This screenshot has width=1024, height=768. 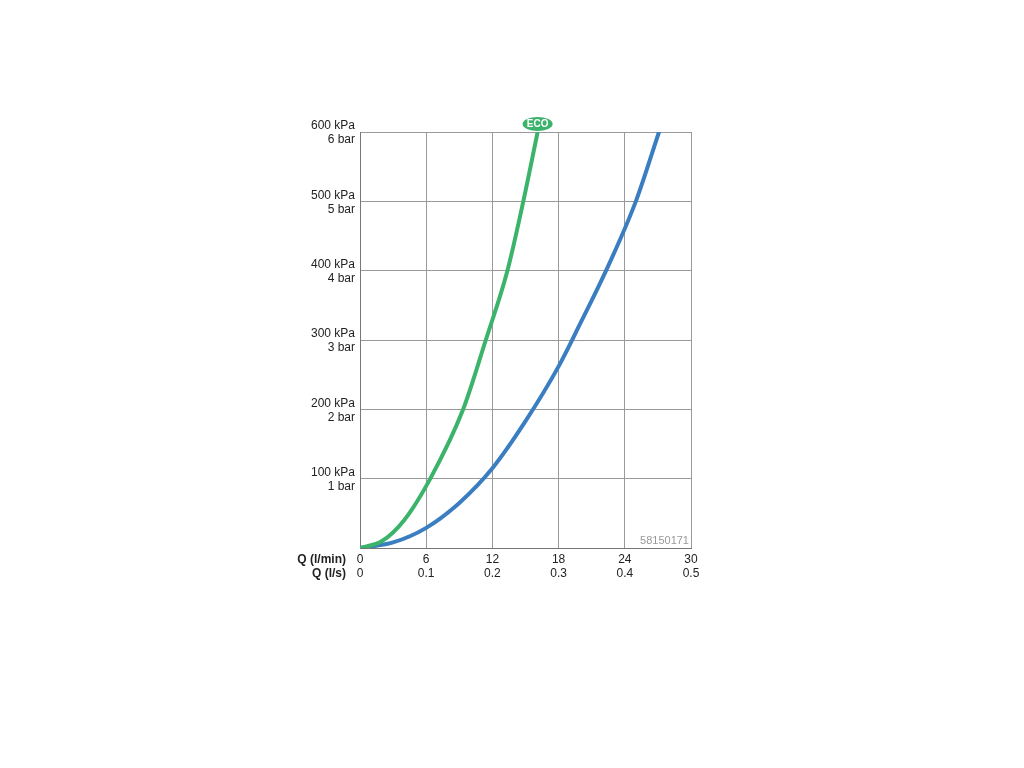 What do you see at coordinates (492, 559) in the screenshot?
I see `x-tick-label: 12` at bounding box center [492, 559].